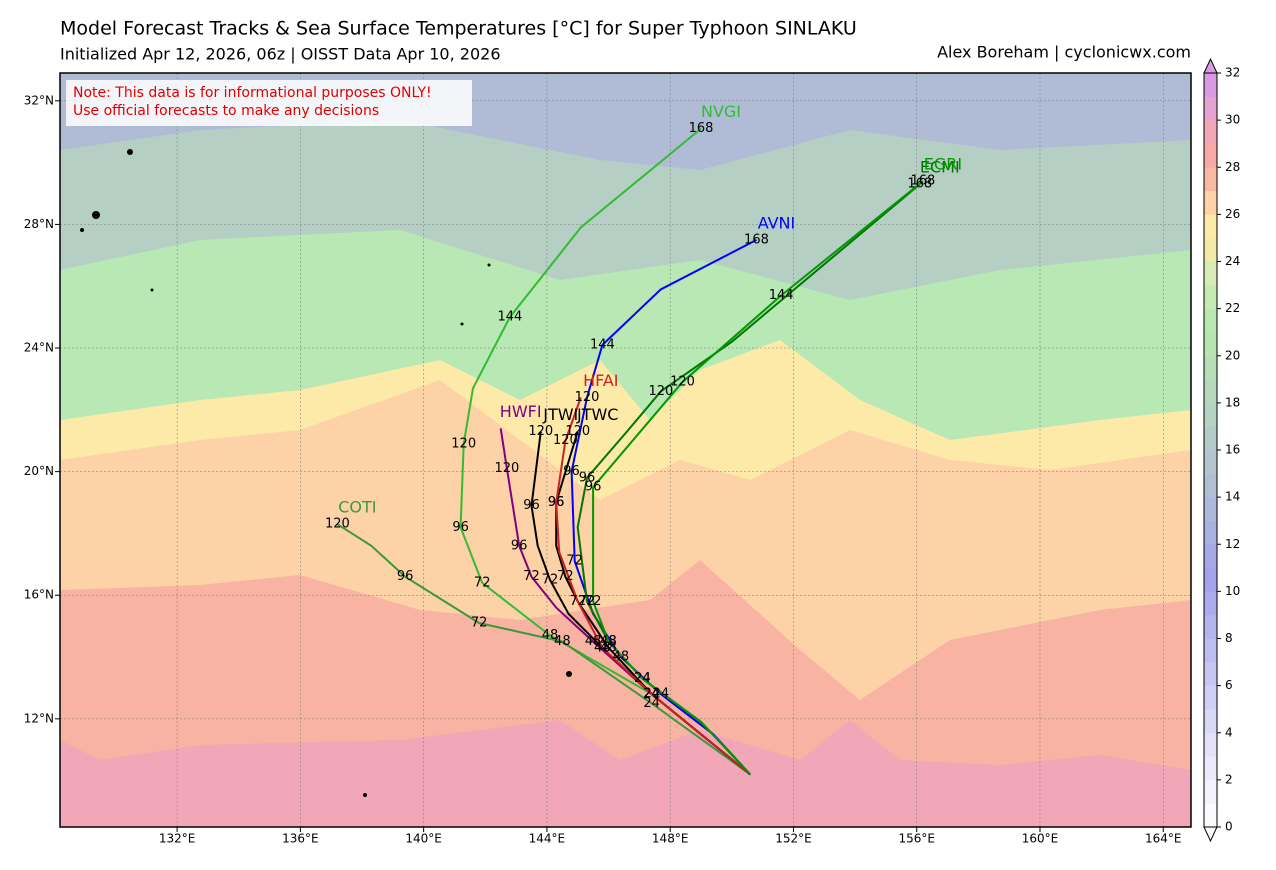  Describe the element at coordinates (1163, 839) in the screenshot. I see `x-tick-label: 164°E` at that location.